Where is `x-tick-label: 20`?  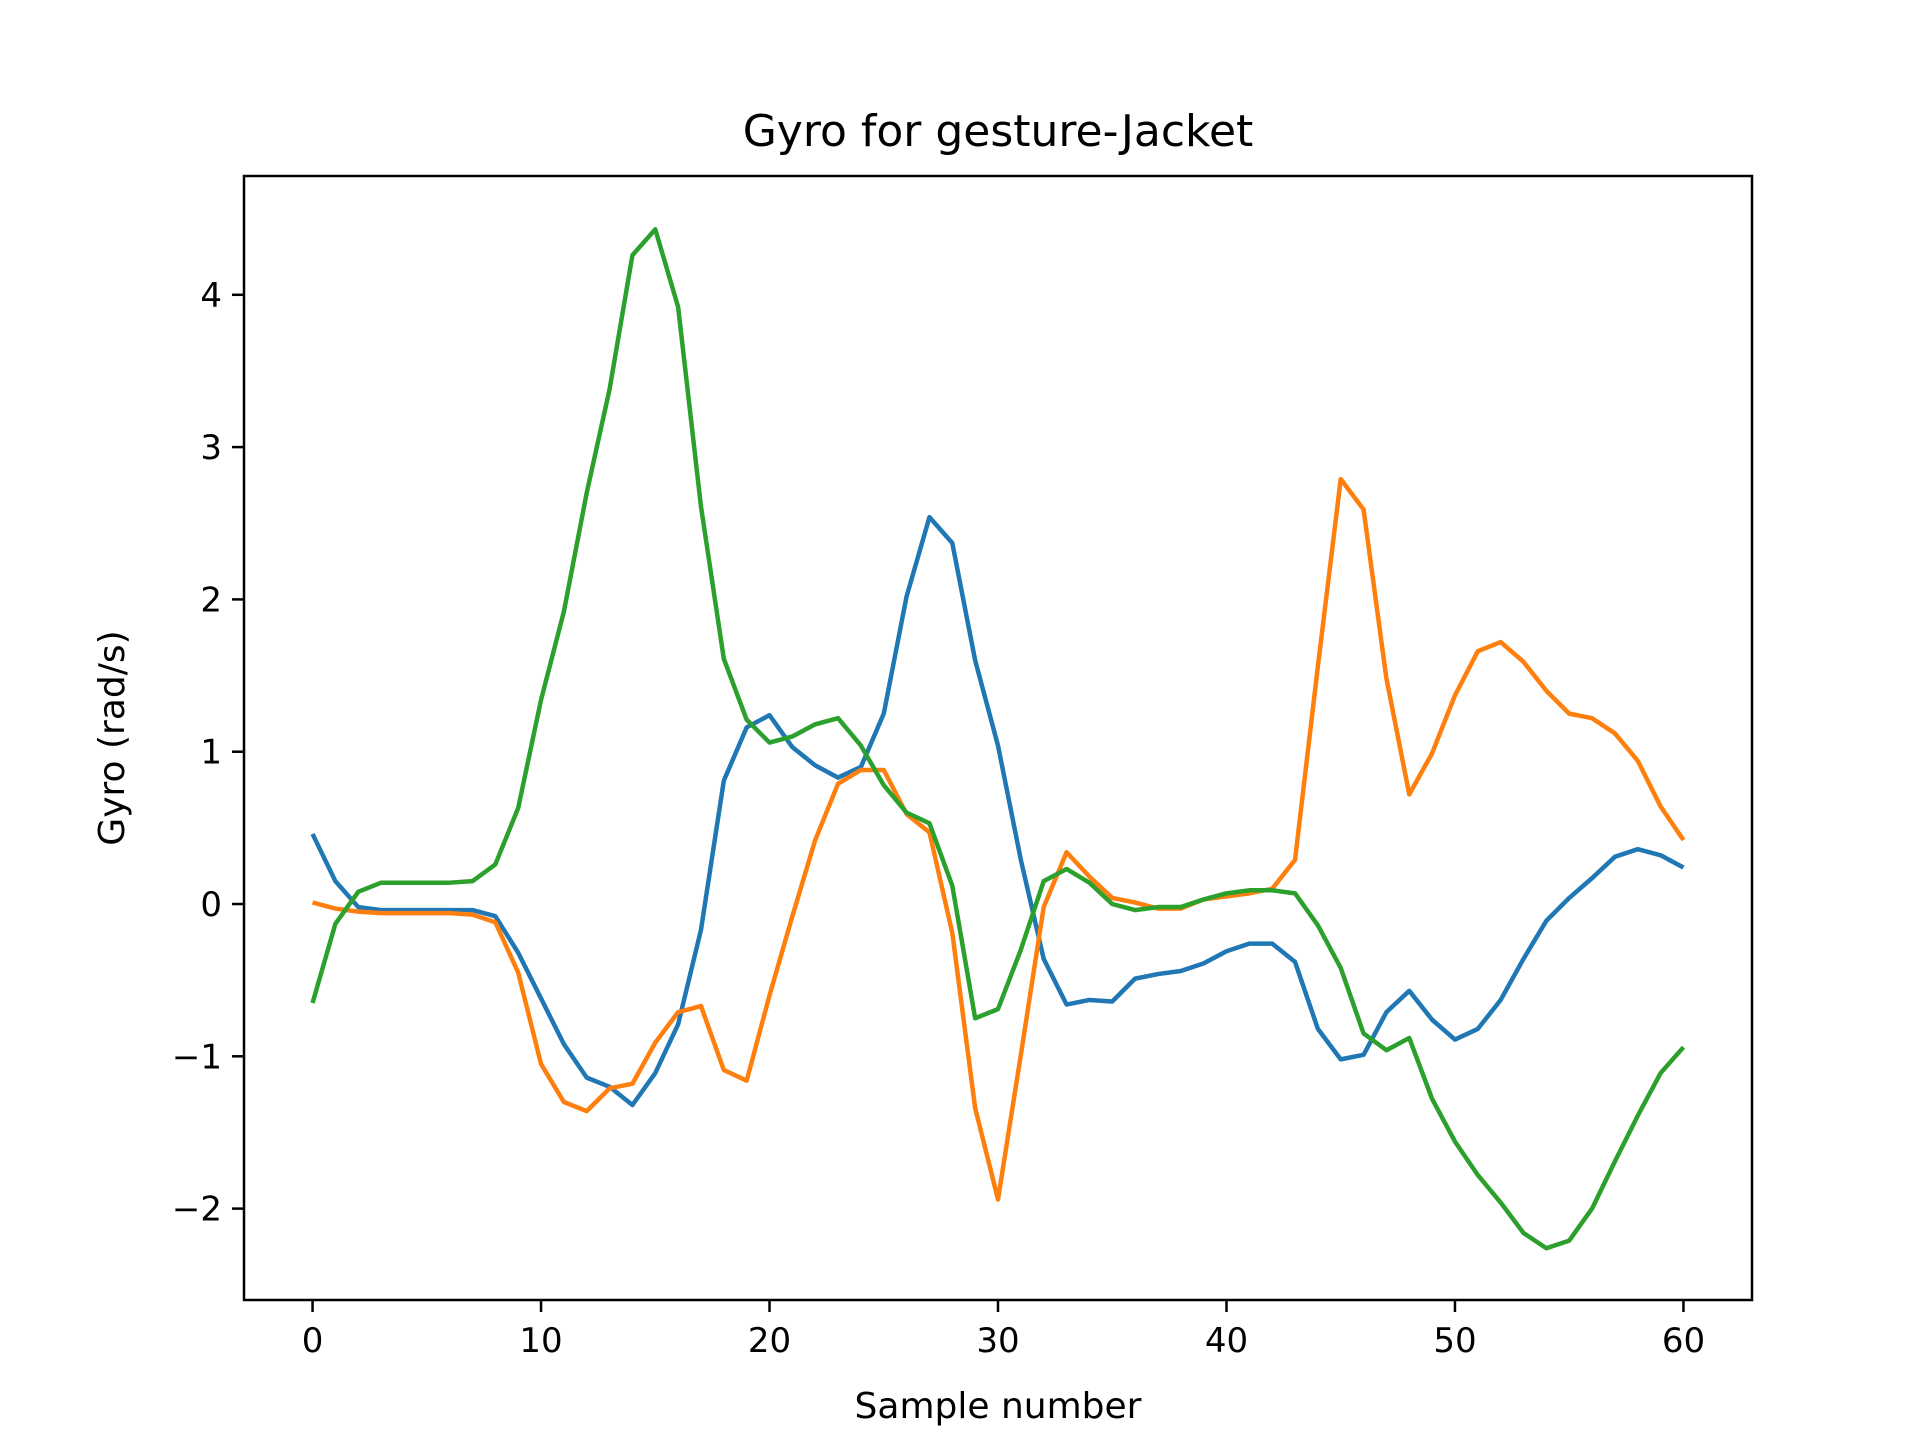
x-tick-label: 20 is located at coordinates (769, 1341).